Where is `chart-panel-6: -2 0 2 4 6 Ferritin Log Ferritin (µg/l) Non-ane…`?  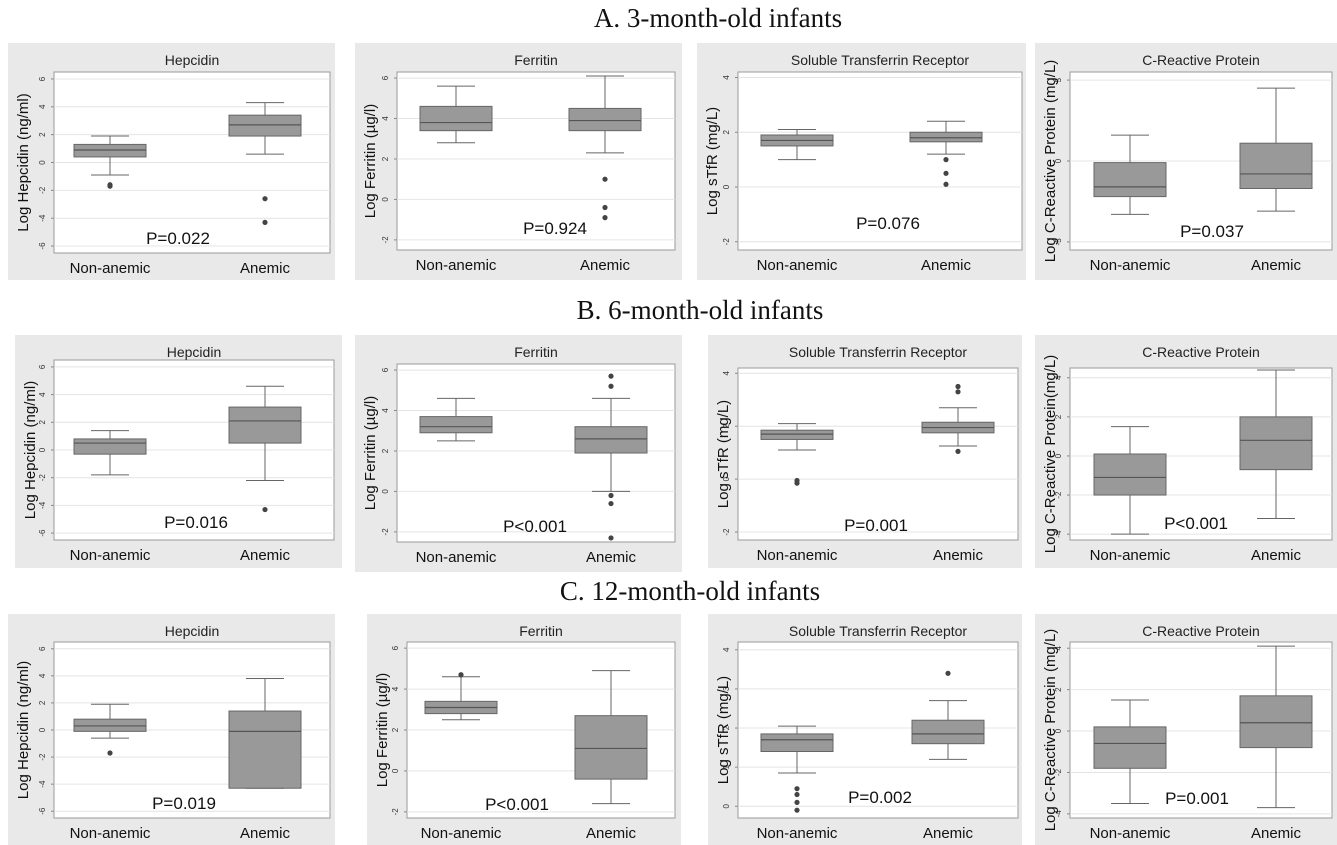 chart-panel-6: -2 0 2 4 6 Ferritin Log Ferritin (µg/l) Non-ane… is located at coordinates (518, 453).